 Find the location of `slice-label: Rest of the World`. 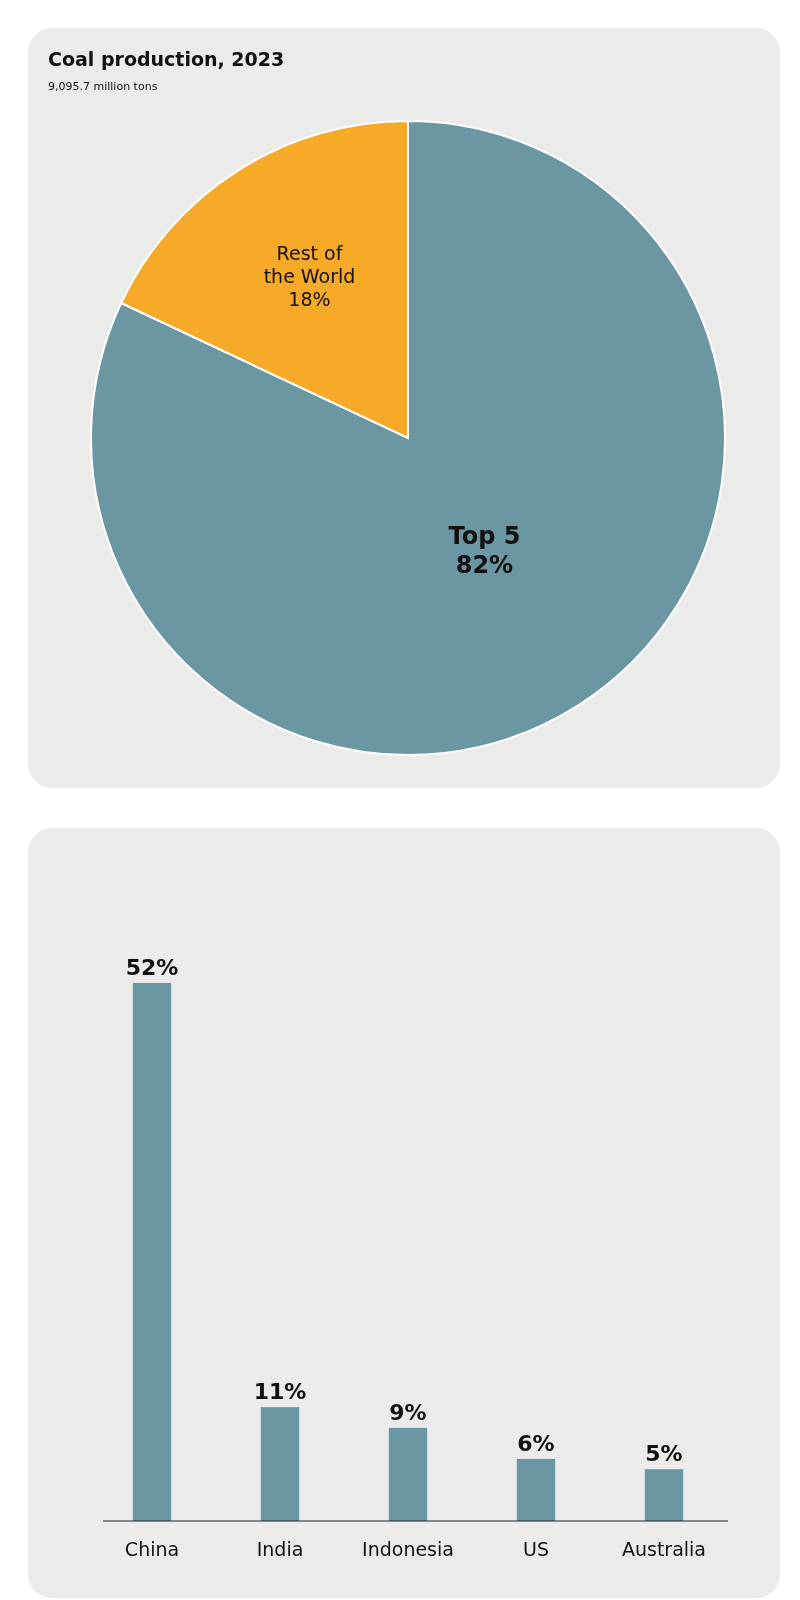

slice-label: Rest of the World is located at coordinates (309, 264).